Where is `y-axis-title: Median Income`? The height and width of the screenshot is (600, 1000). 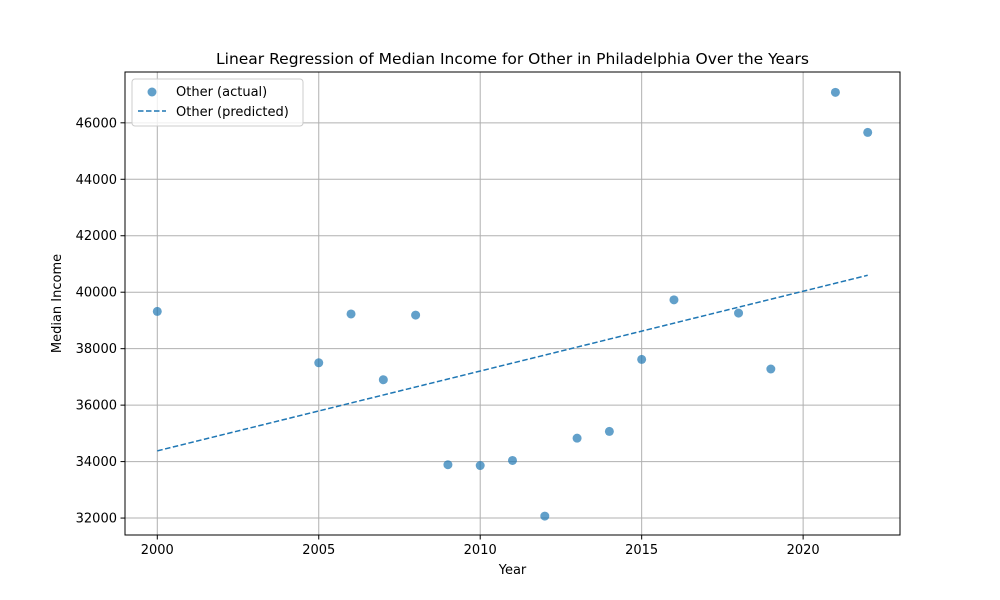
y-axis-title: Median Income is located at coordinates (57, 303).